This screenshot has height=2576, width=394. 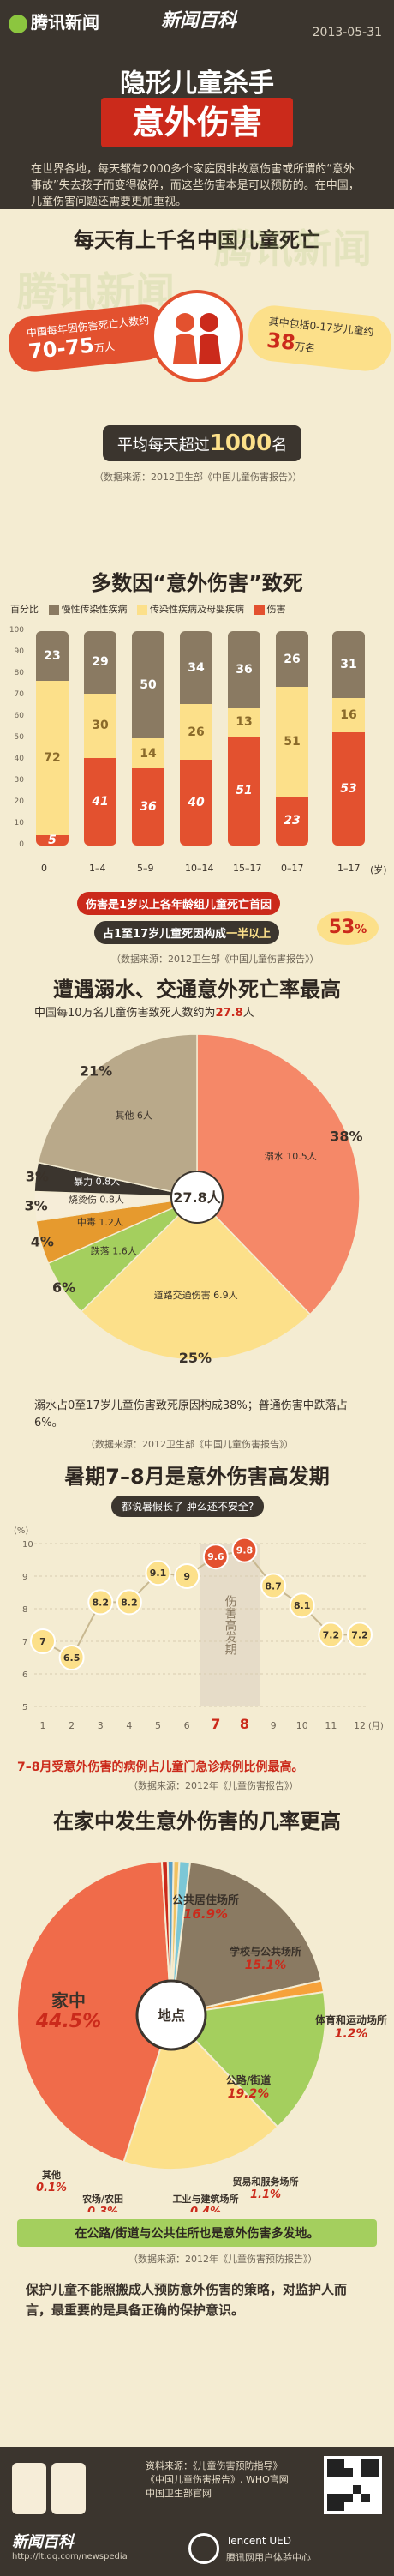 I want to click on brand-name: 腾讯新闻, so click(x=65, y=22).